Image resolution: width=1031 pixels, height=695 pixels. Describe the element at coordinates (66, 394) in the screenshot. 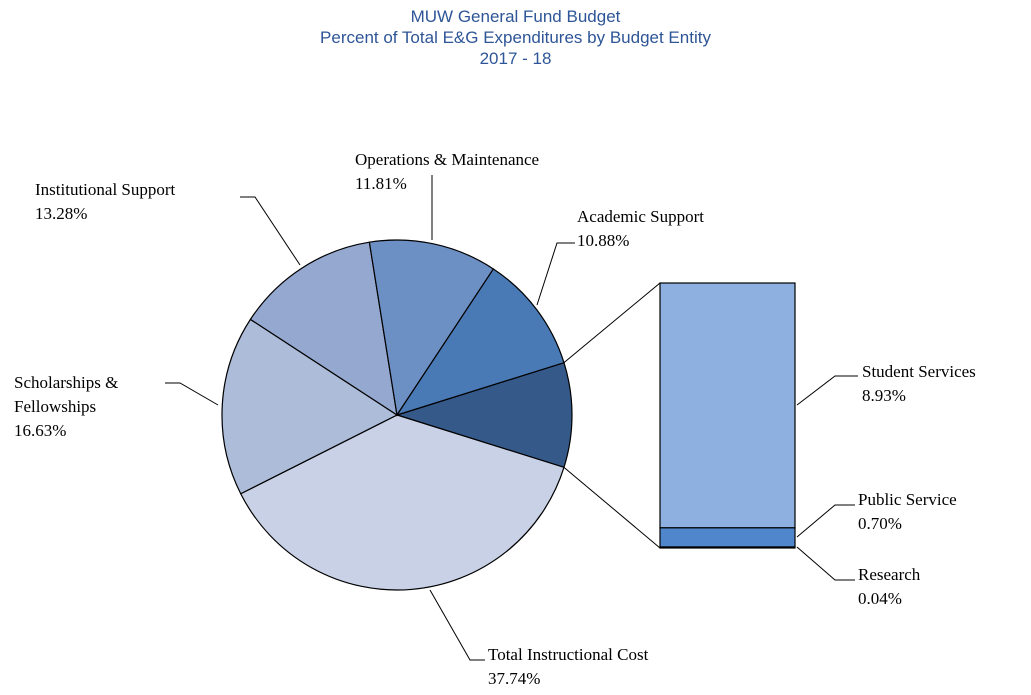

I see `category-label: Scholarships & Fellowships` at that location.